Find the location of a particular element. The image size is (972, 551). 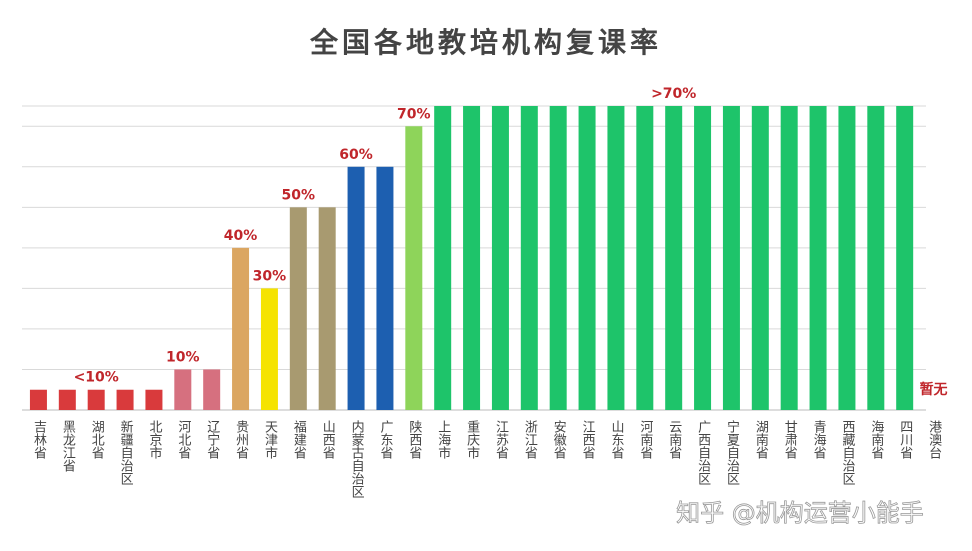

x-tick-label: 辽宁省 is located at coordinates (212, 439).